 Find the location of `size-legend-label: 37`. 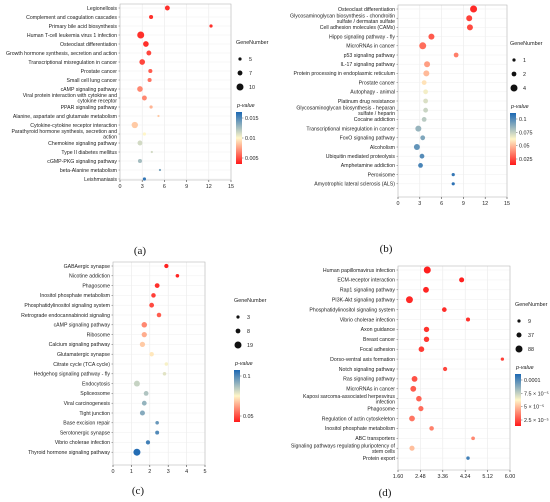

size-legend-label: 37 is located at coordinates (531, 336).